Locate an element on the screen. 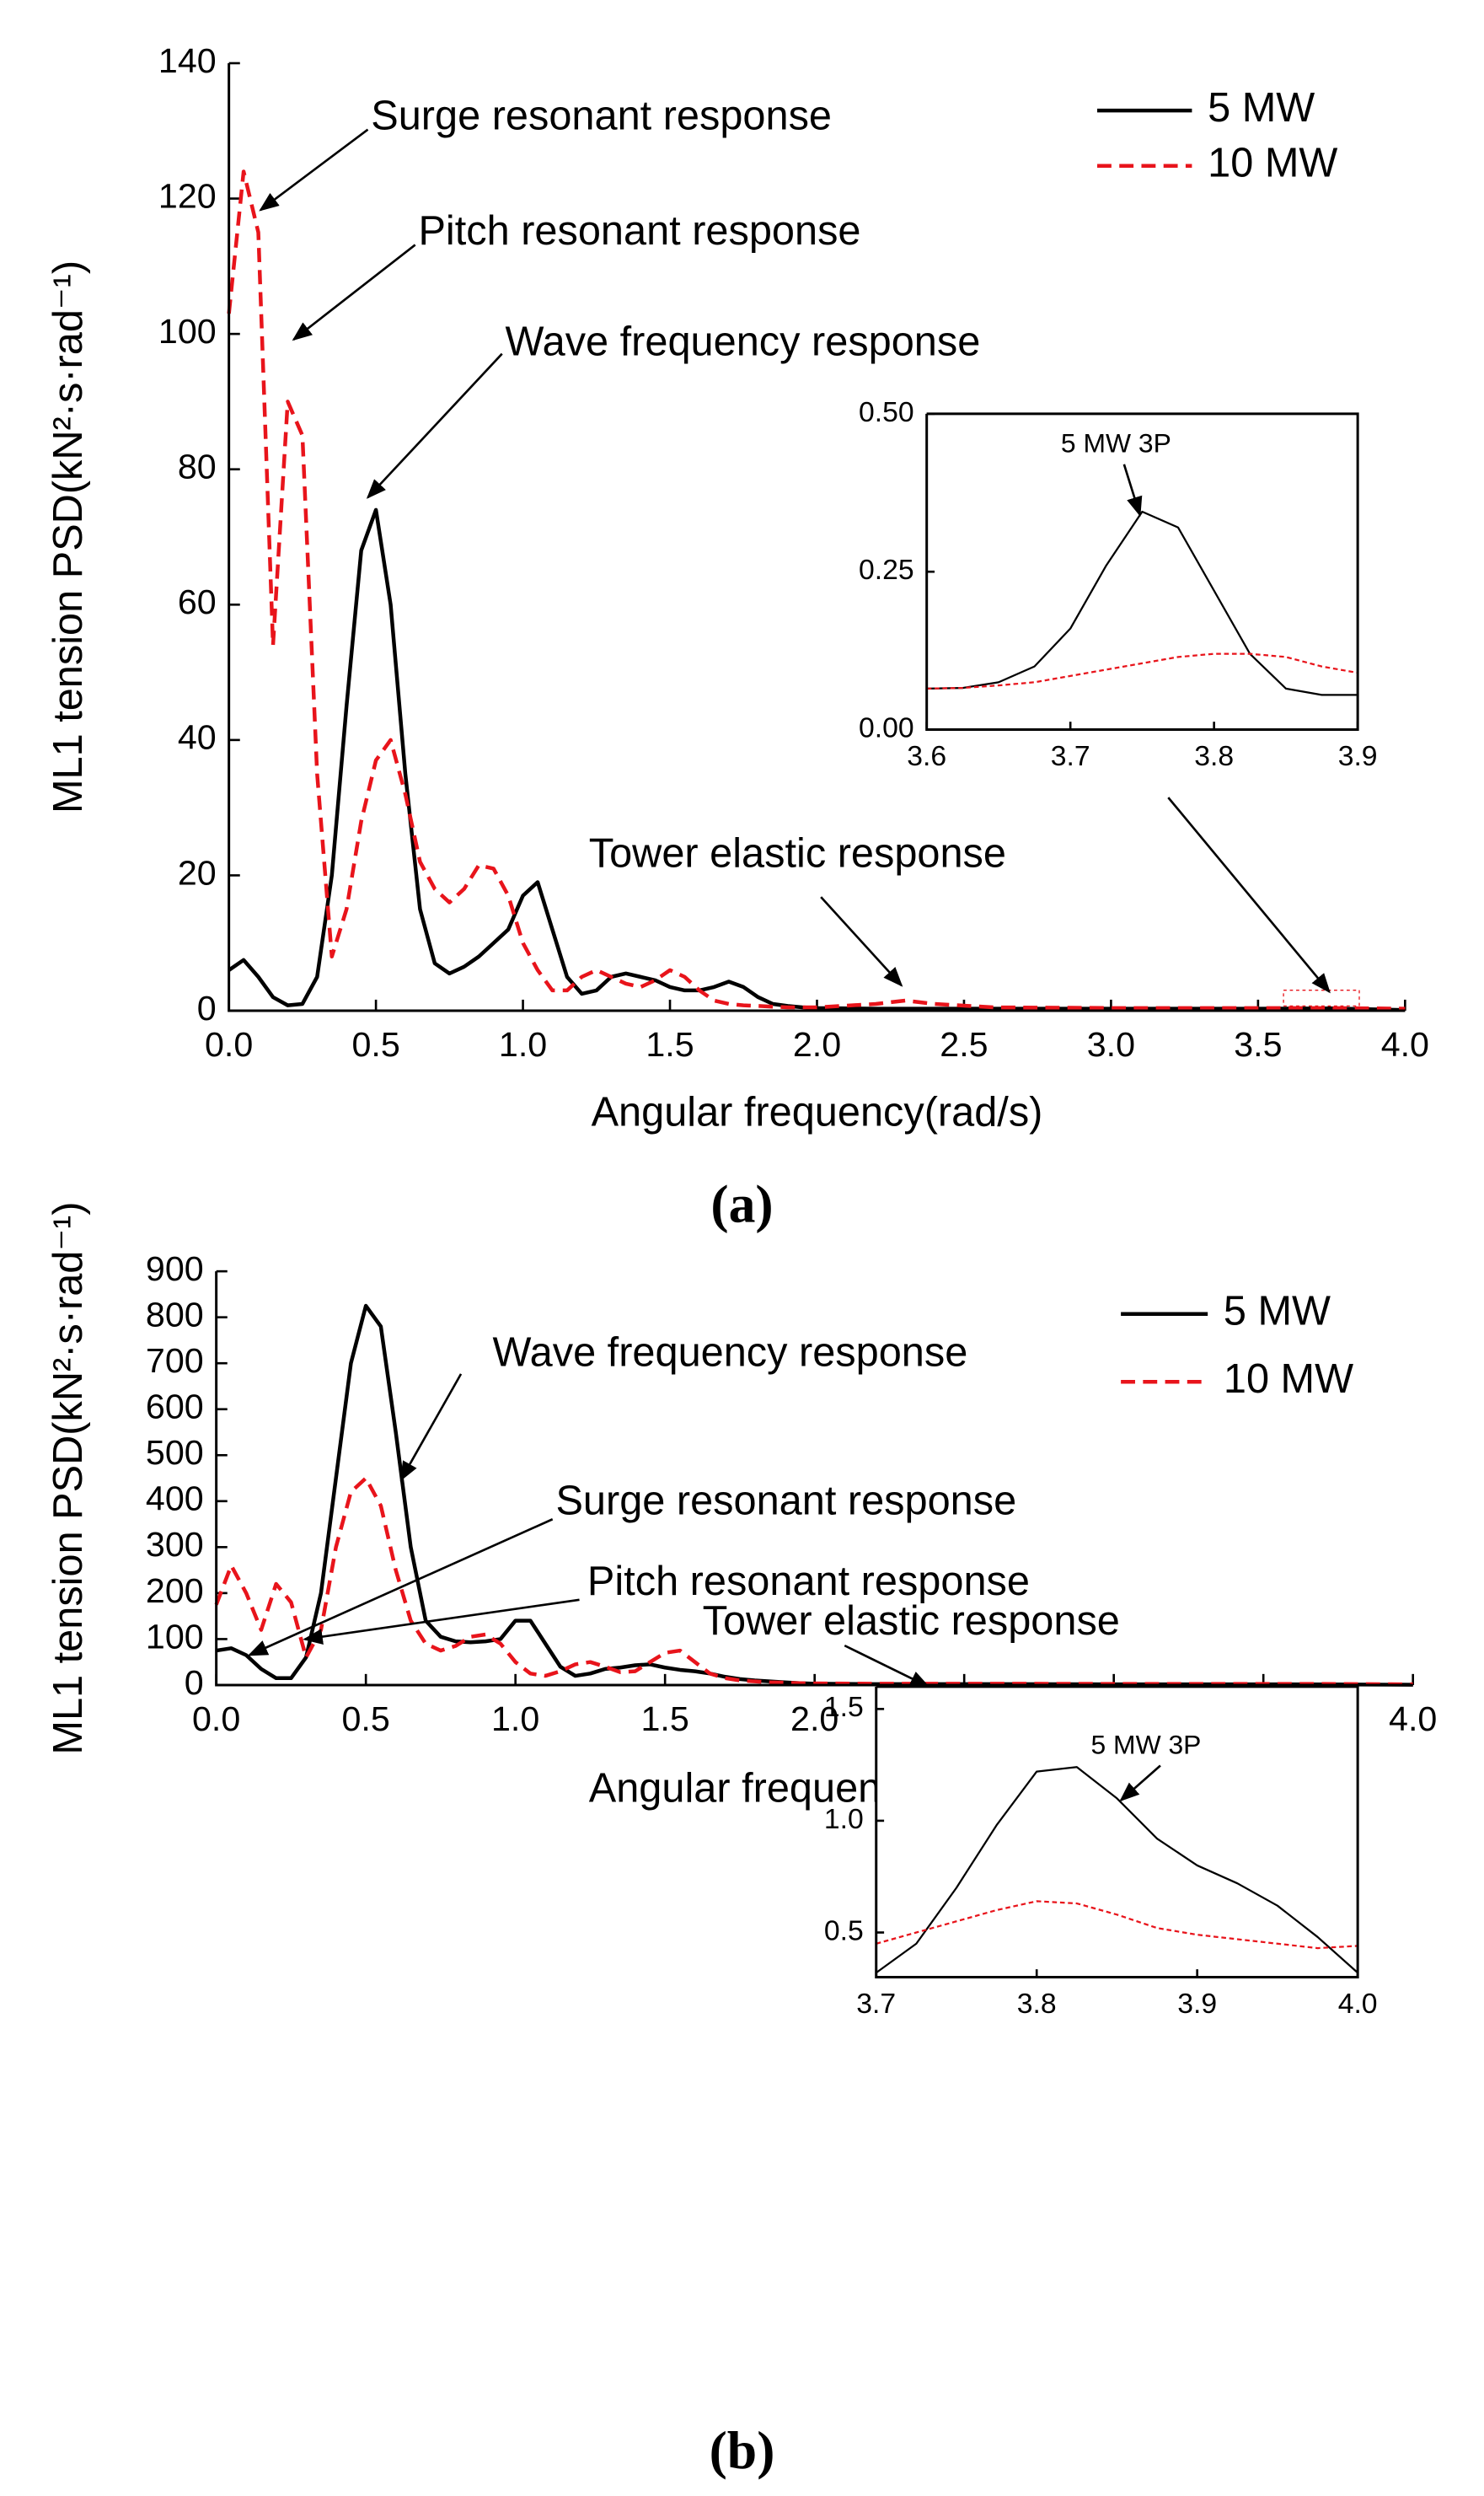  y-tick-label: 700 is located at coordinates (175, 1360).